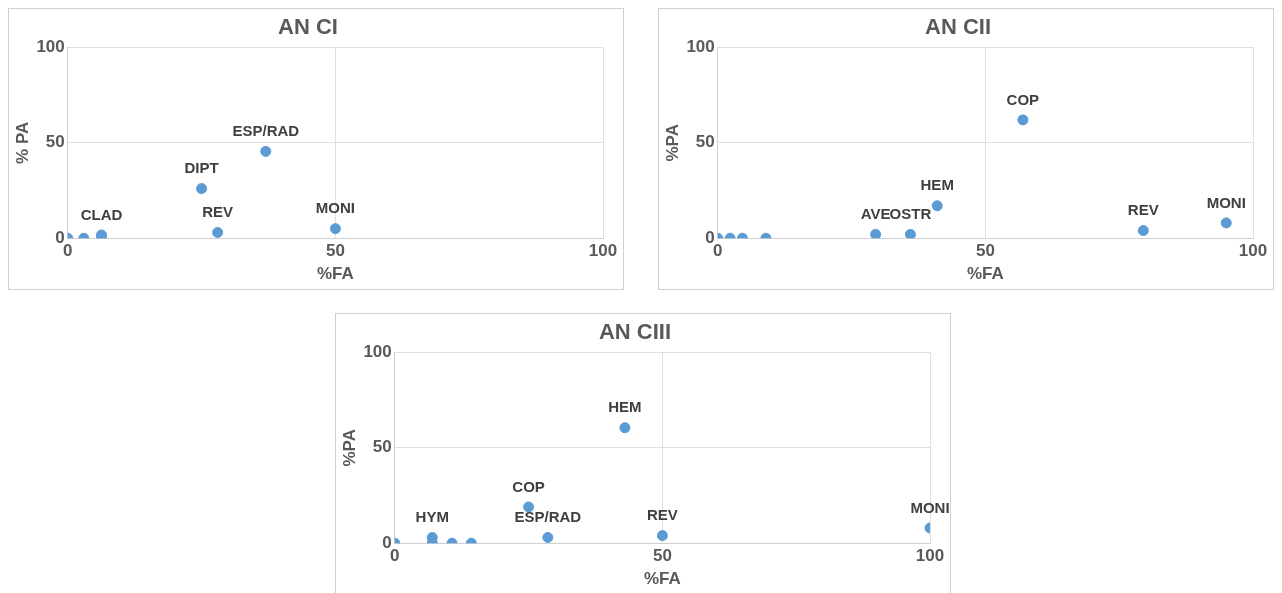 The width and height of the screenshot is (1282, 593). I want to click on data-label: CLAD, so click(101, 214).